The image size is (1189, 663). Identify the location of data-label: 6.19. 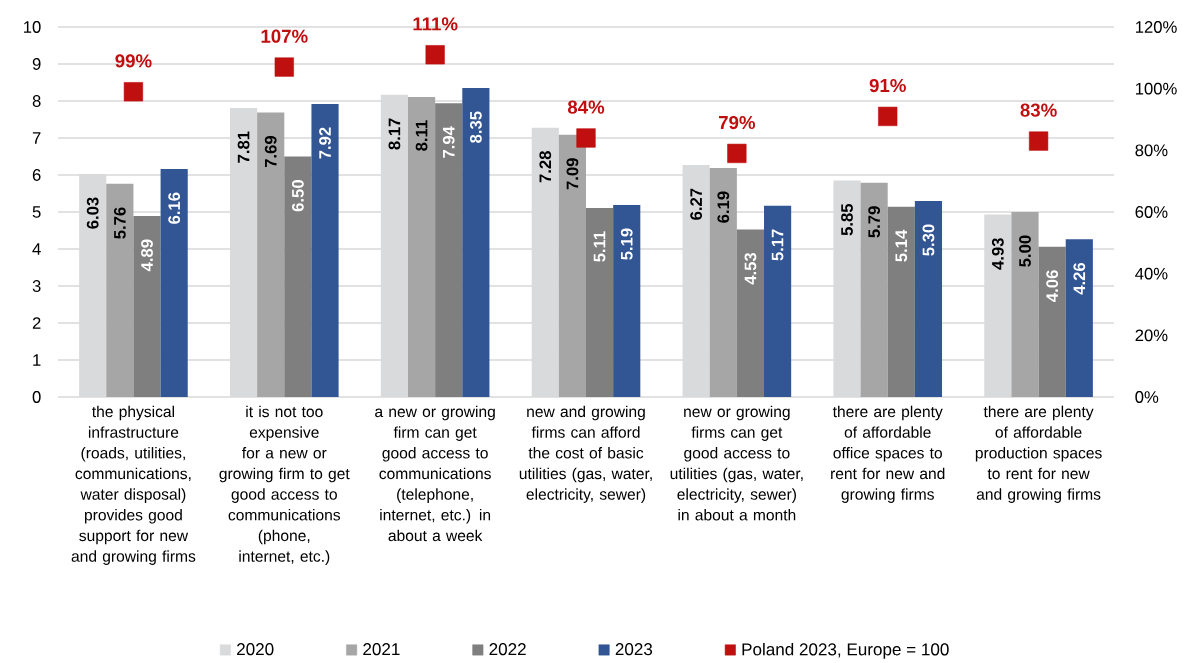
(723, 207).